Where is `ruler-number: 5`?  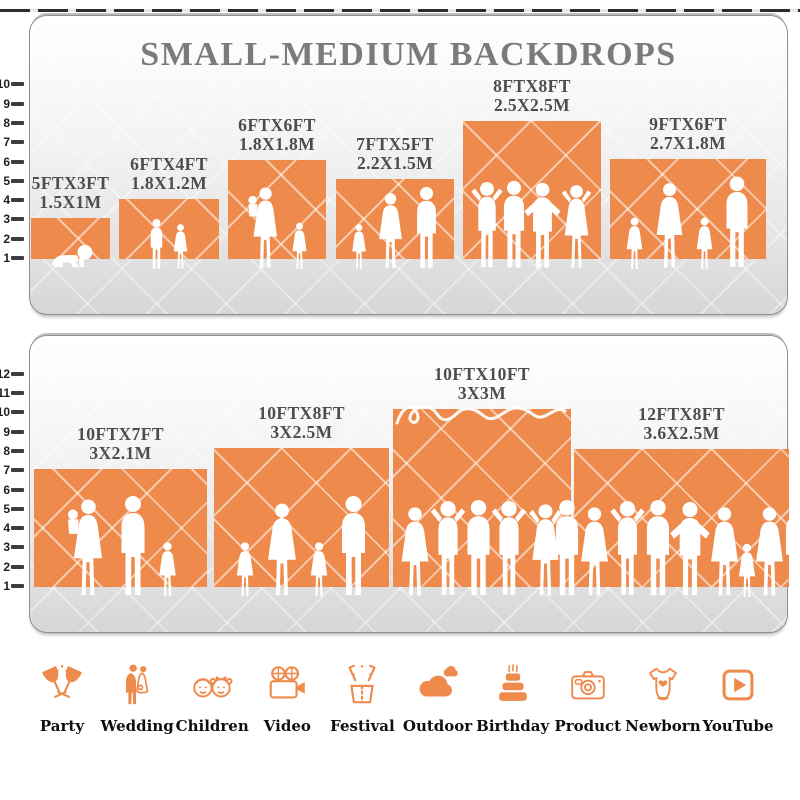
ruler-number: 5 is located at coordinates (6, 180).